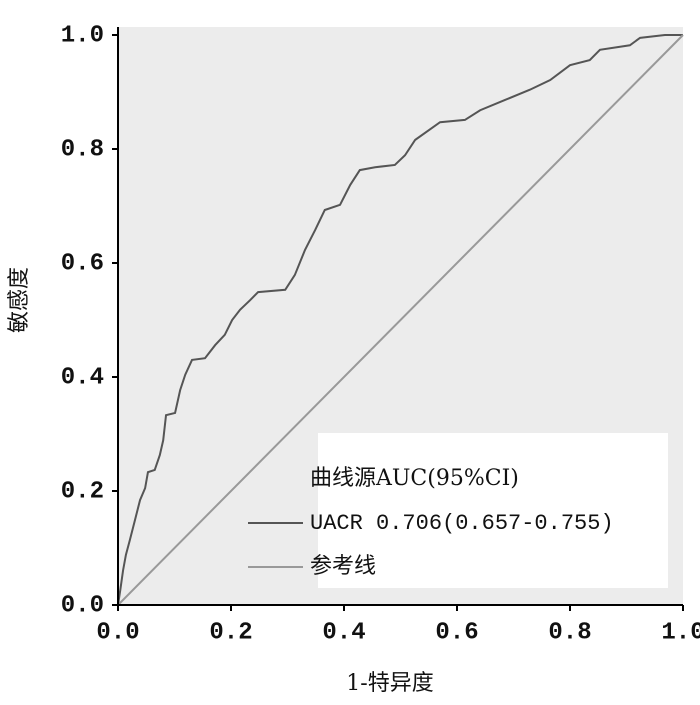  I want to click on legend-label: 参考线, so click(343, 567).